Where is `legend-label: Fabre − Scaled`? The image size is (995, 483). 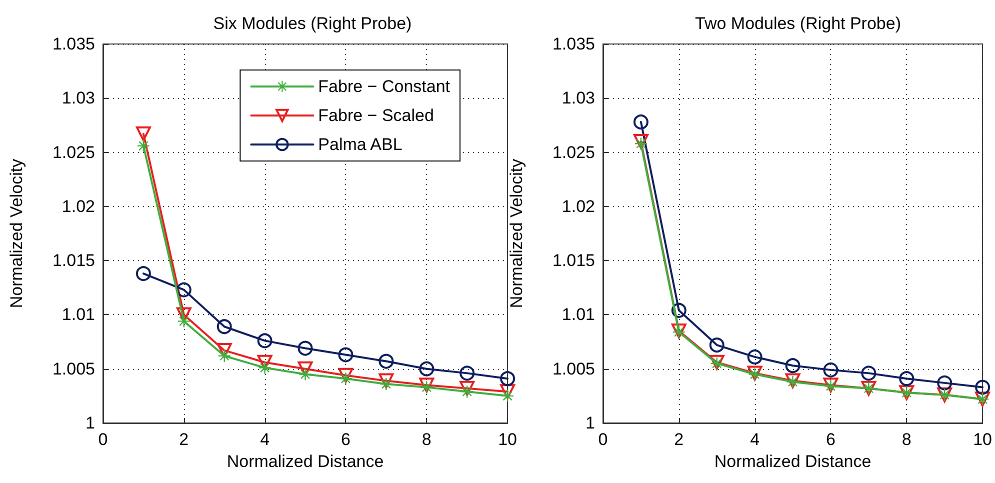
legend-label: Fabre − Scaled is located at coordinates (376, 115).